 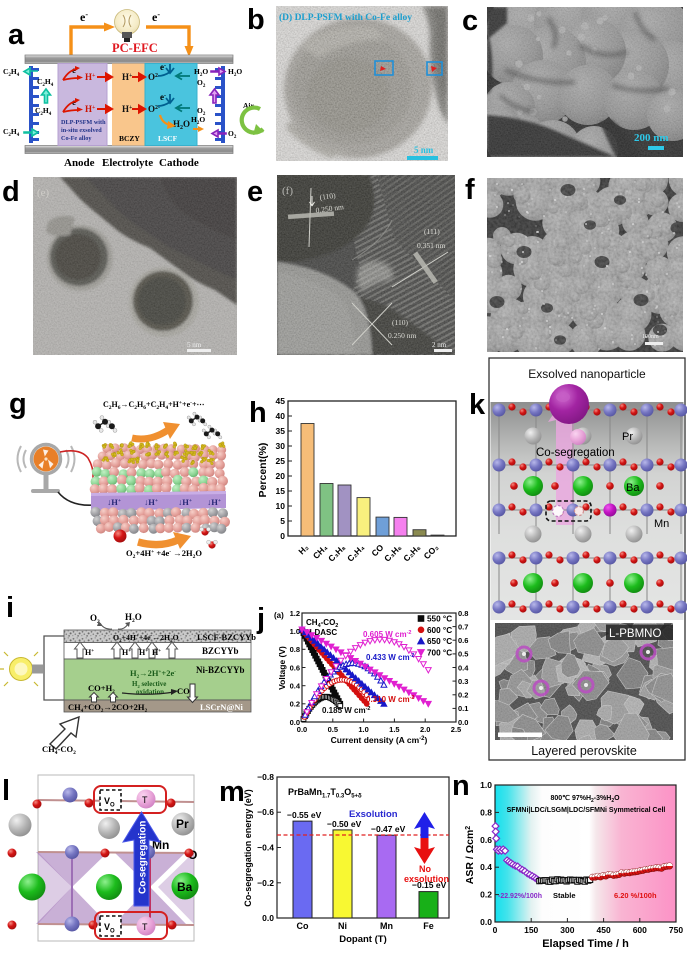 I want to click on svg-text: Mn, so click(x=386, y=926).